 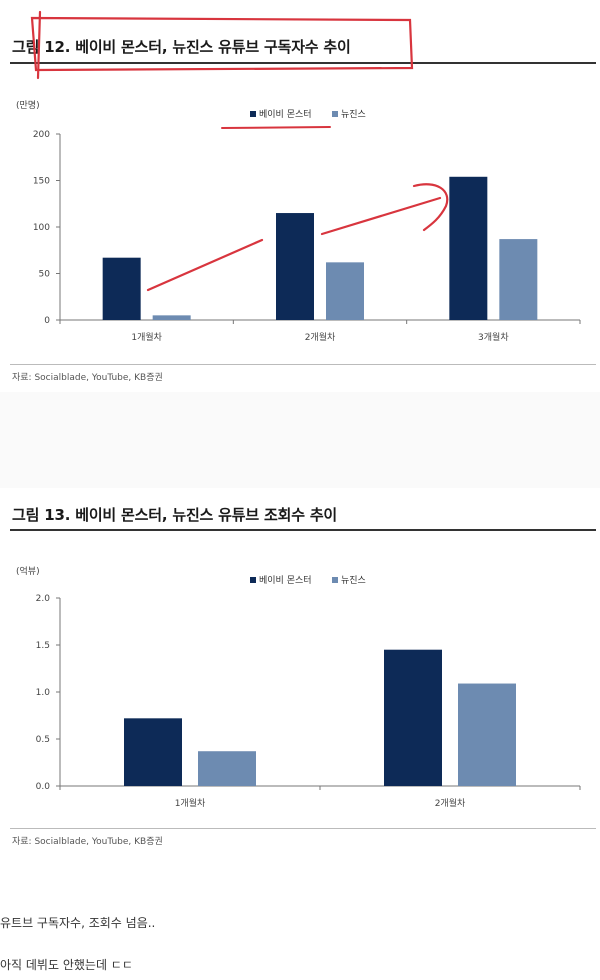 What do you see at coordinates (43, 740) in the screenshot?
I see `y-tick-label: 0.5` at bounding box center [43, 740].